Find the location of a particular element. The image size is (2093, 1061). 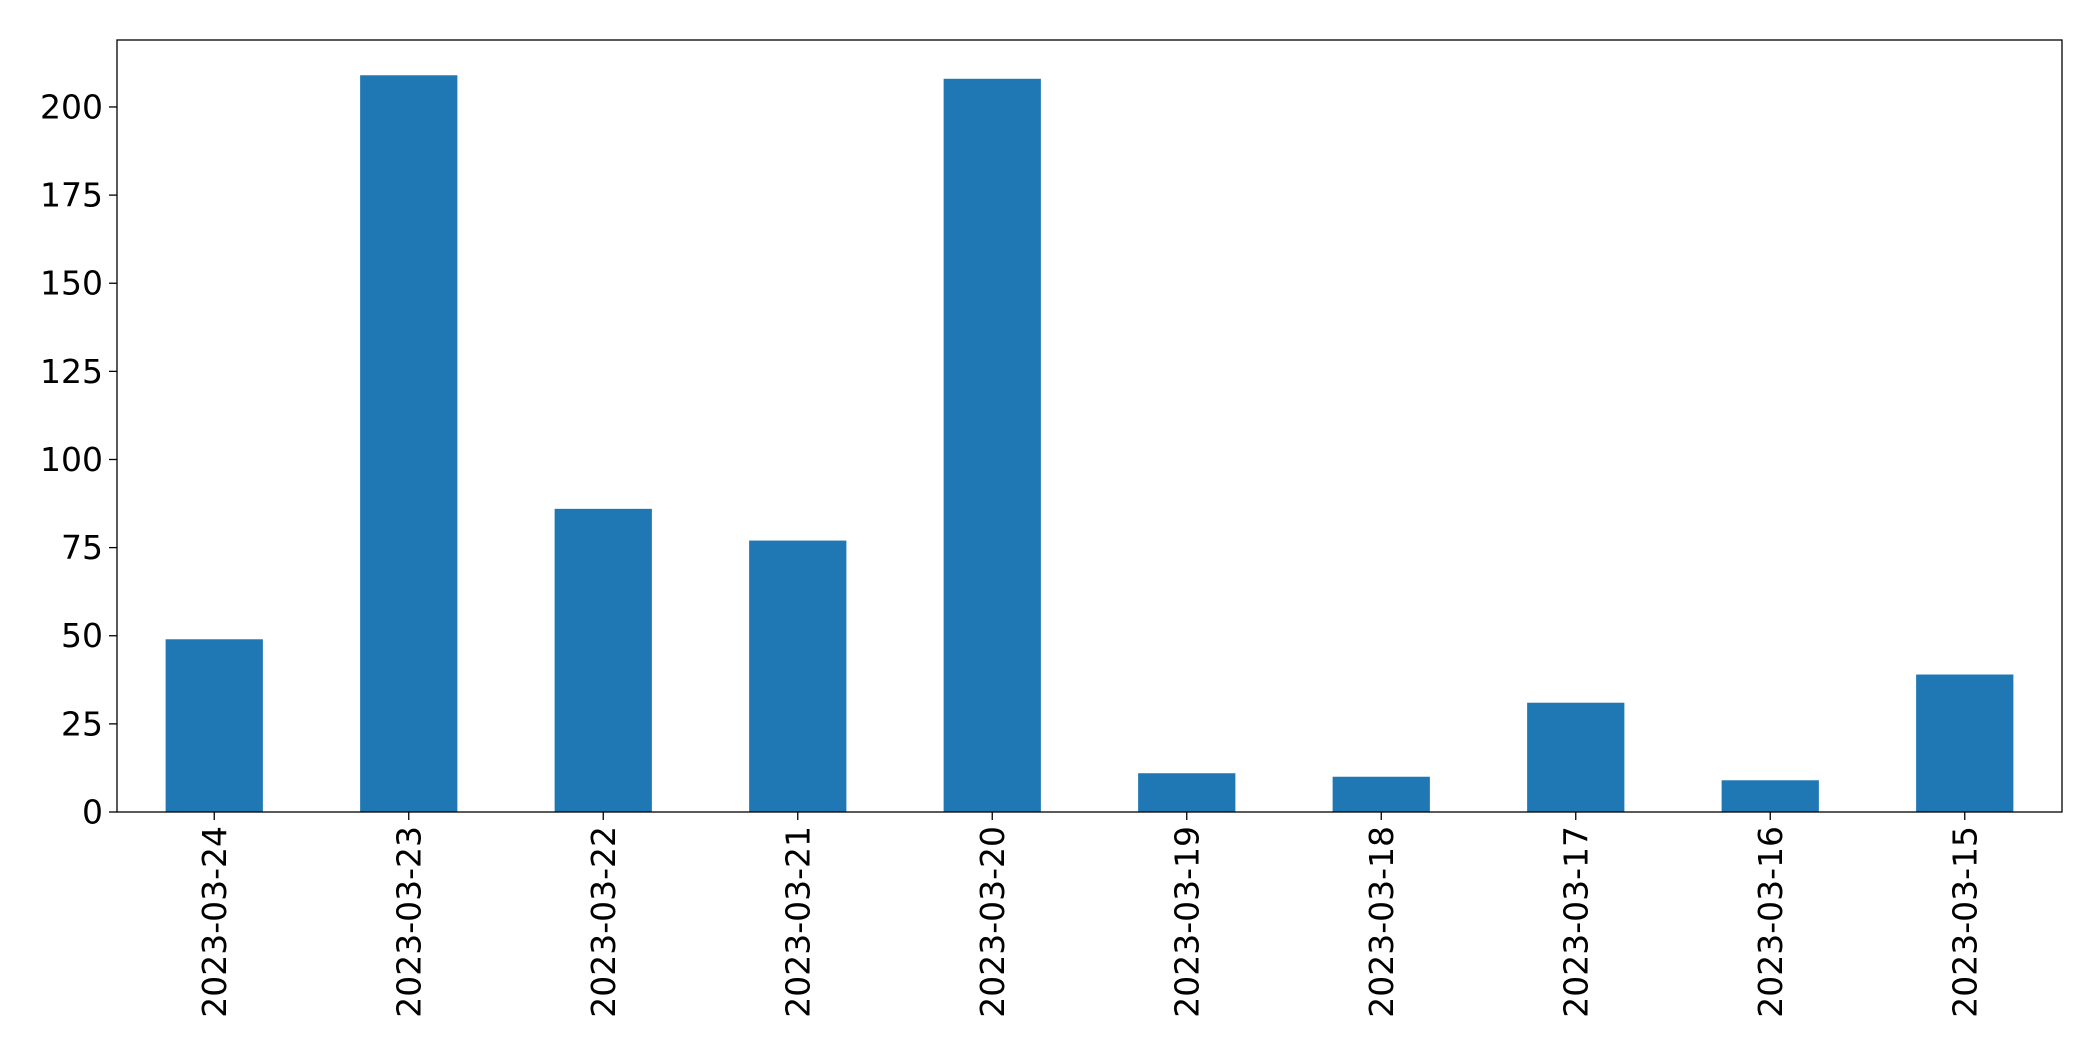

x-tick-label: 2023-03-22 is located at coordinates (603, 922).